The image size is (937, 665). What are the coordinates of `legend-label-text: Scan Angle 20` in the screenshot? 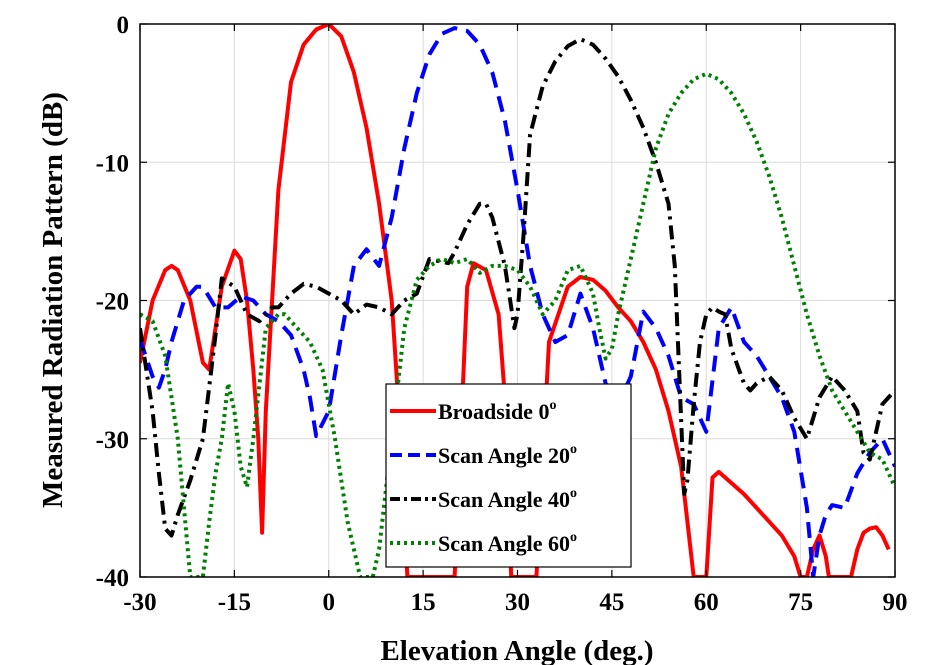 It's located at (504, 455).